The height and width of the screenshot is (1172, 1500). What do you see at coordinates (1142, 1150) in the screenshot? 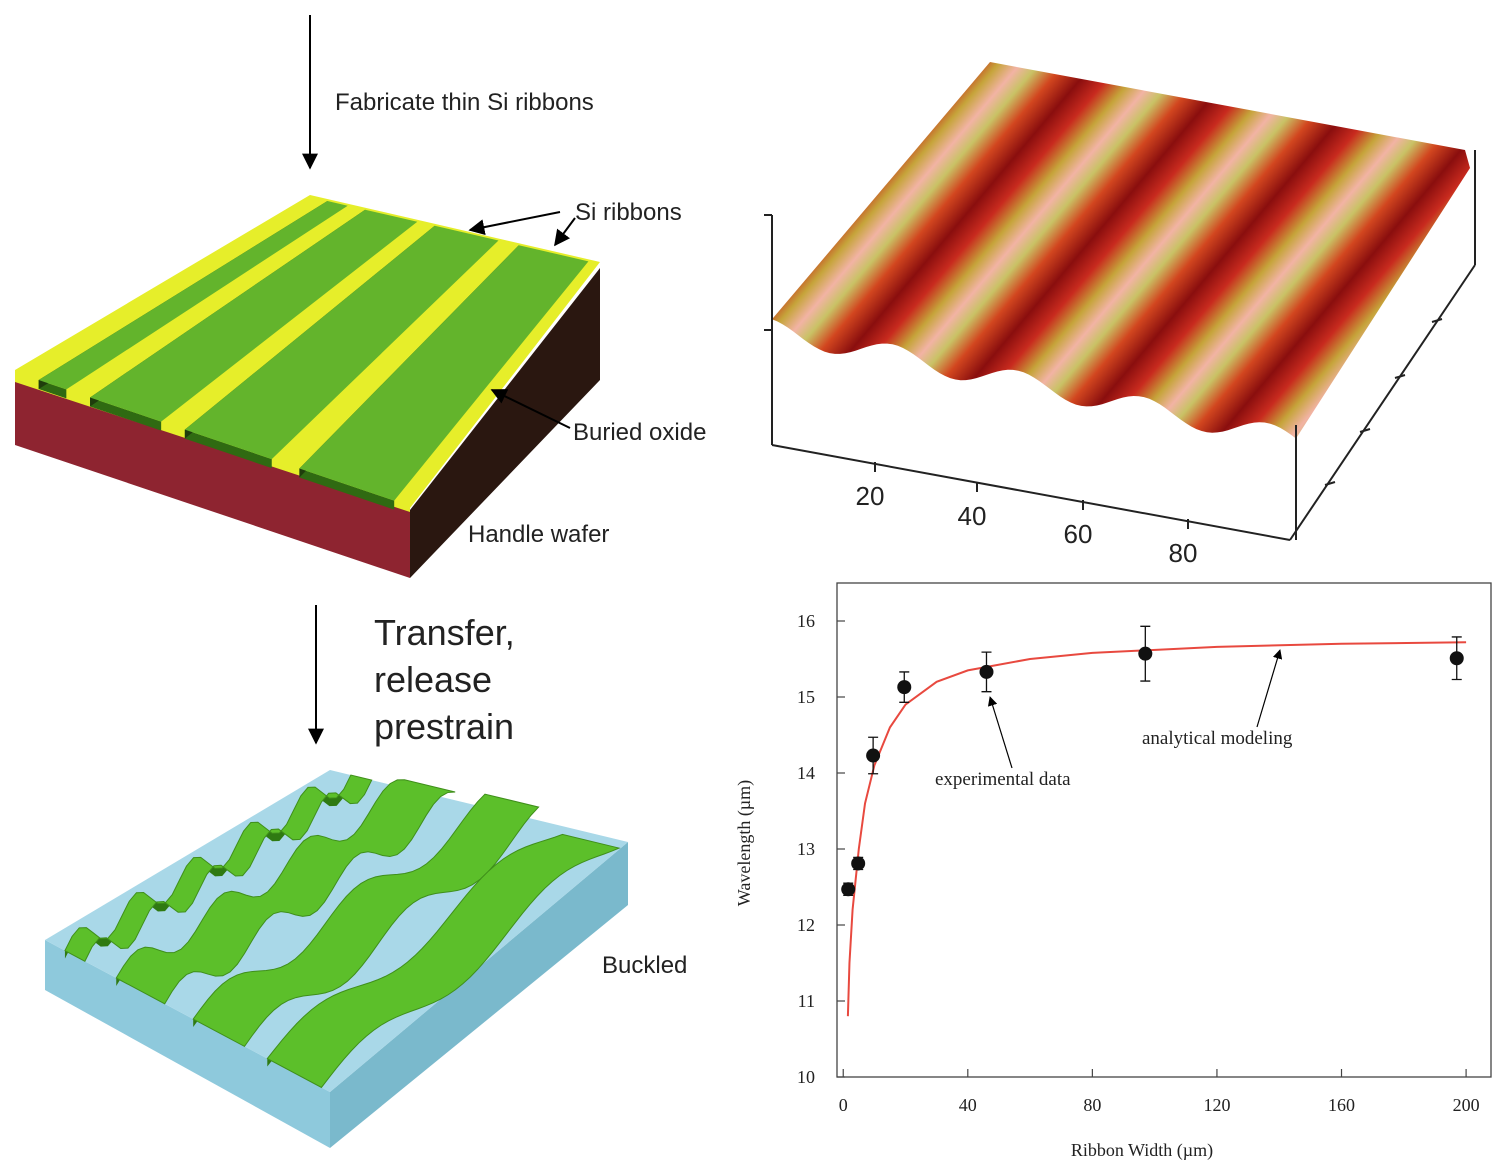
I see `x-axis-label: Ribbon Width (µm)` at bounding box center [1142, 1150].